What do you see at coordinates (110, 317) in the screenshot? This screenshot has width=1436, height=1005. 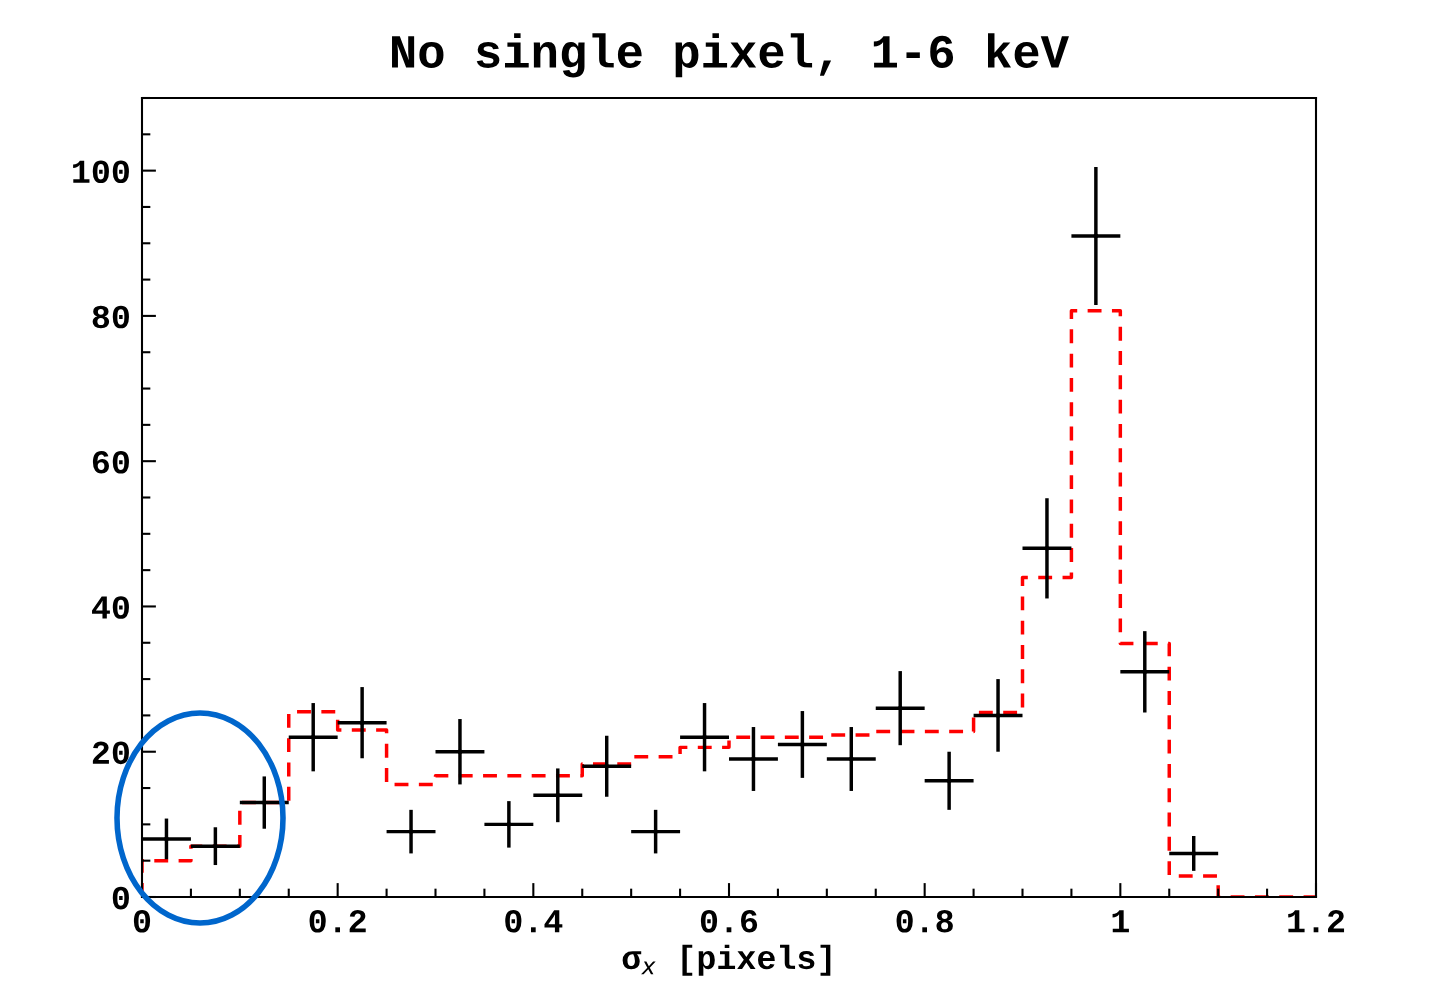 I see `y-tick-label: 80` at bounding box center [110, 317].